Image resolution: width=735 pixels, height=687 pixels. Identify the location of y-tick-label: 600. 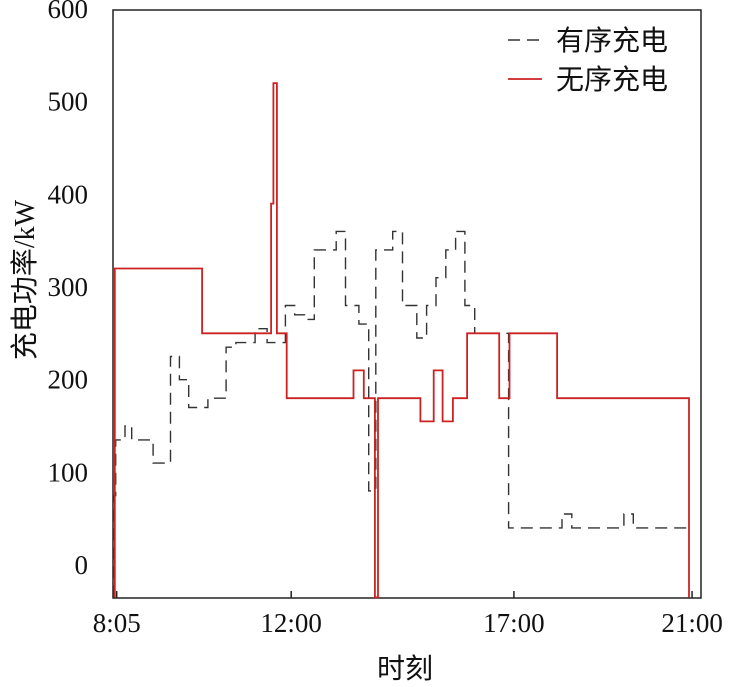
(68, 12).